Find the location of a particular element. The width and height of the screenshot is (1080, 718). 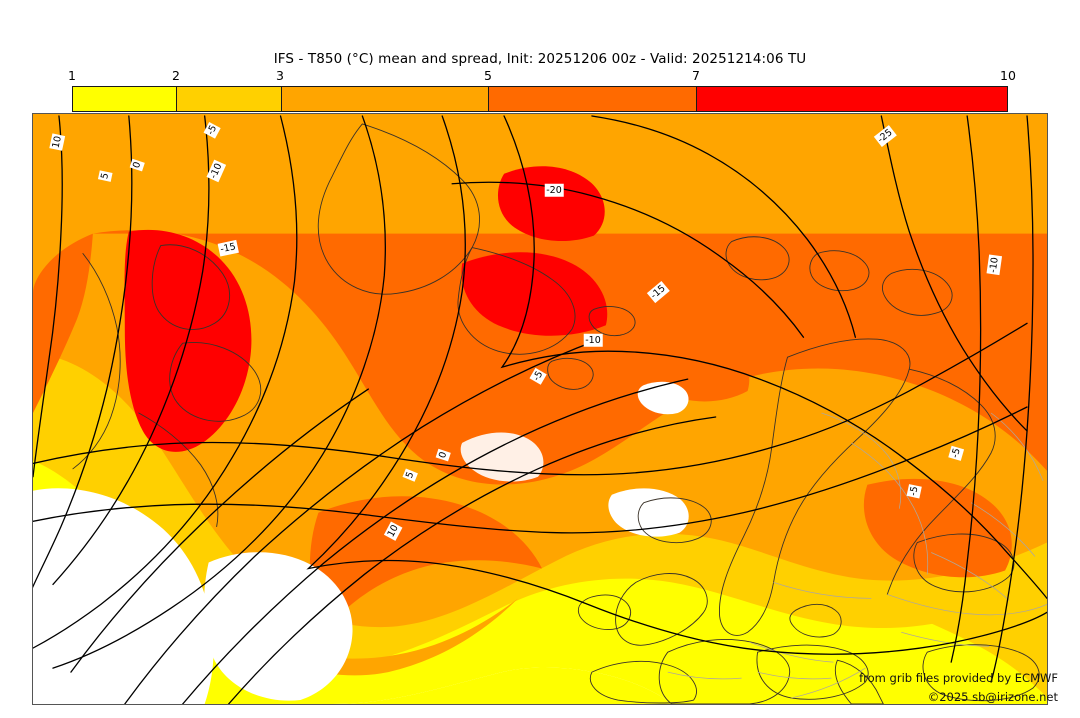

colorbar-container is located at coordinates (540, 99).